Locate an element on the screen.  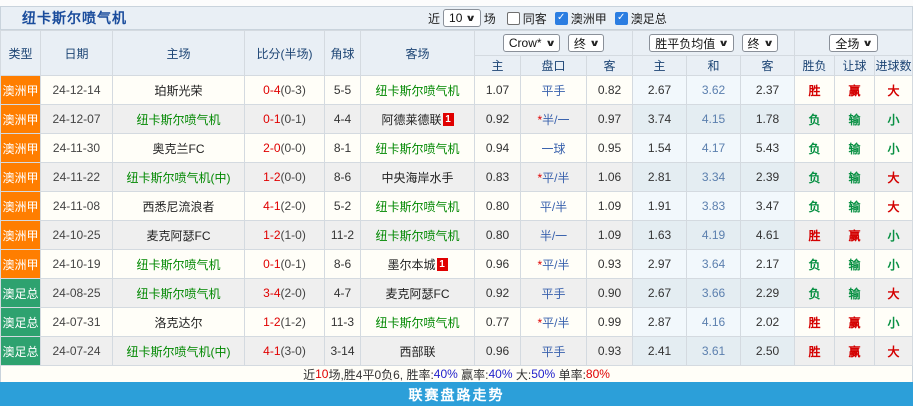
match-date: 24-12-14 is located at coordinates (76, 90).